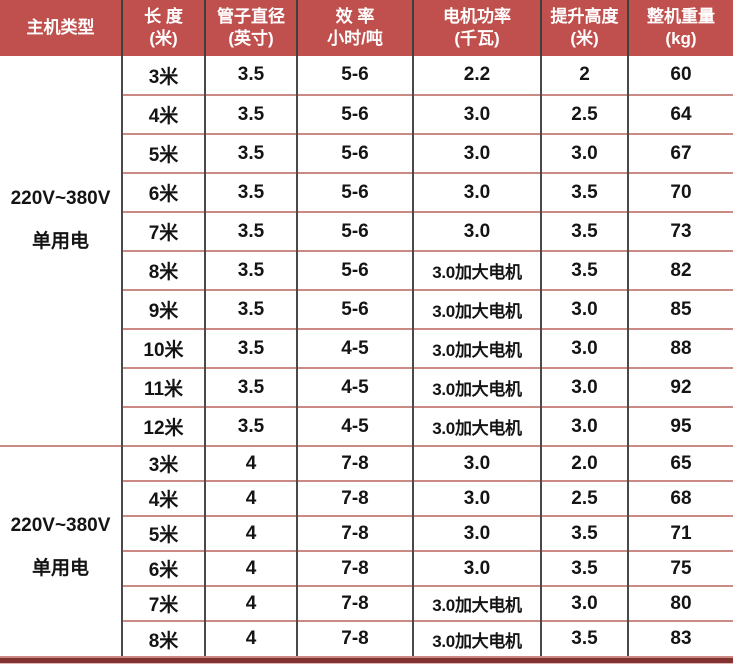 This screenshot has height=665, width=733. Describe the element at coordinates (584, 28) in the screenshot. I see `header-lift-height: 提升高度 (米)` at that location.